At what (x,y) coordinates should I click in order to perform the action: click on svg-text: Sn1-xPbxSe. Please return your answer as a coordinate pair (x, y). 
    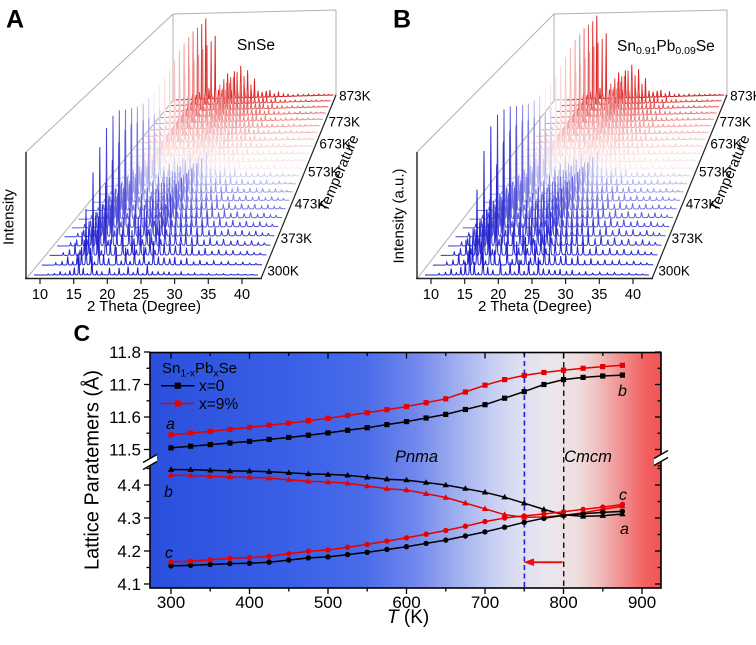
    Looking at the image, I should click on (199, 370).